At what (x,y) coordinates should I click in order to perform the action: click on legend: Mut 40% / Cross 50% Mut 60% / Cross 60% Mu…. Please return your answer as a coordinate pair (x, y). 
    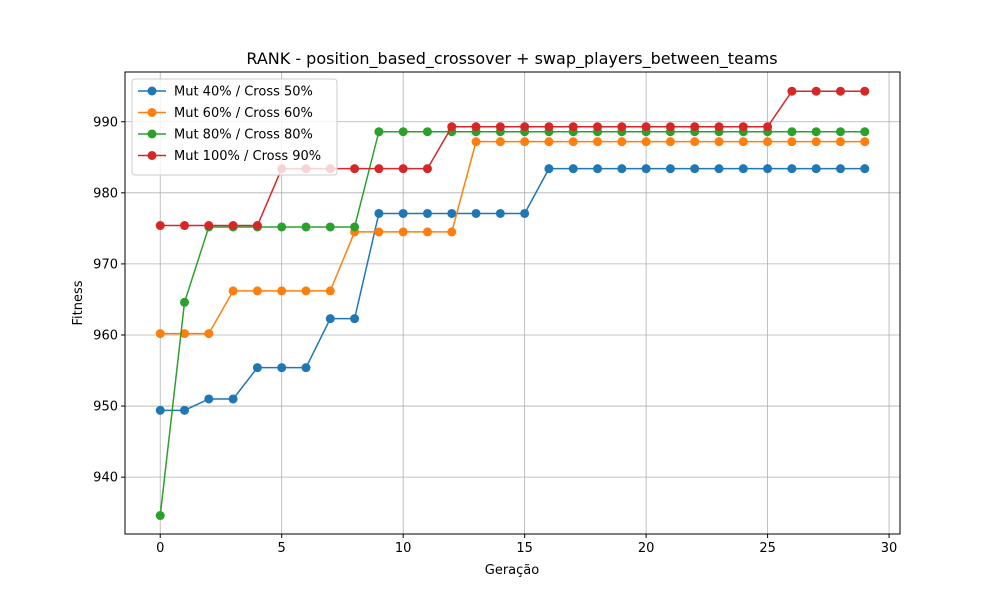
    Looking at the image, I should click on (234, 127).